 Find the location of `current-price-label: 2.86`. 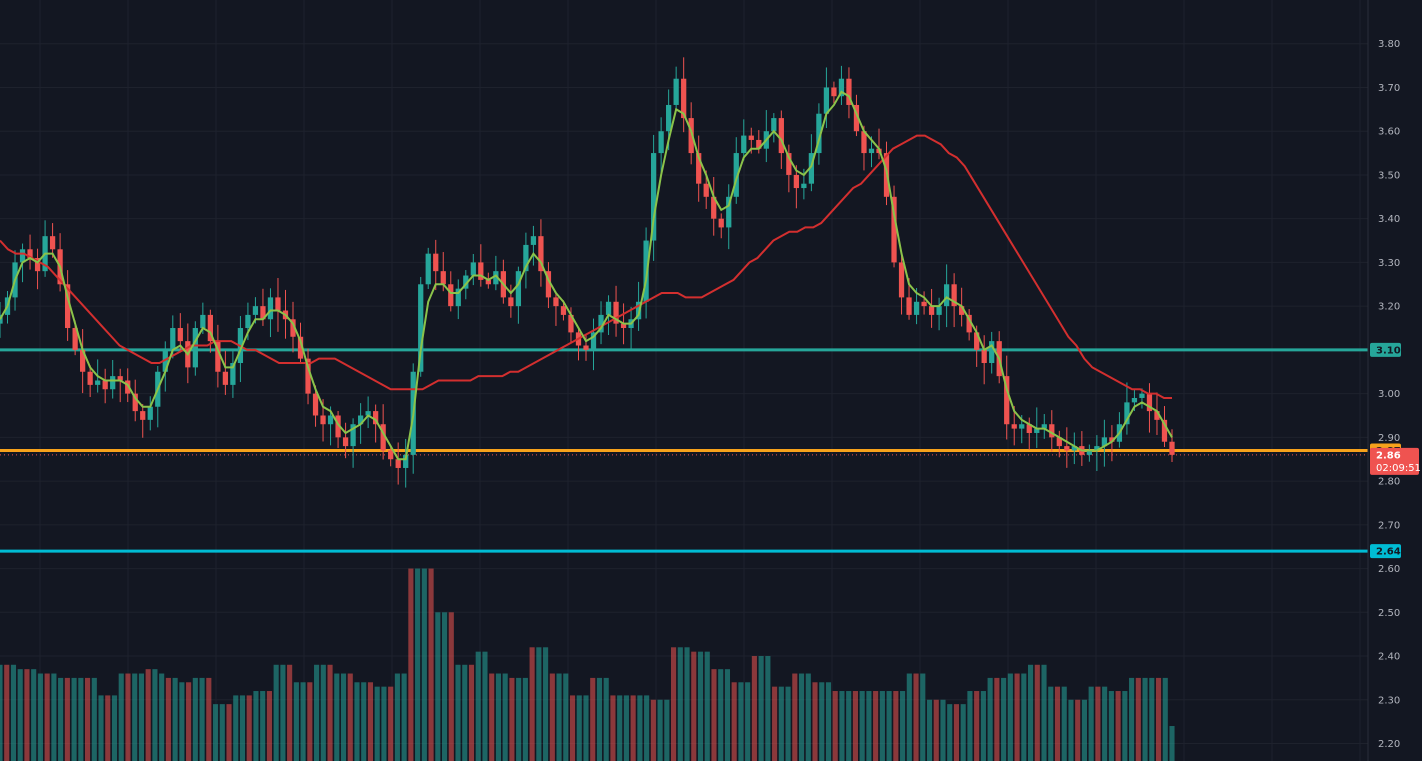

current-price-label: 2.86 is located at coordinates (1388, 455).